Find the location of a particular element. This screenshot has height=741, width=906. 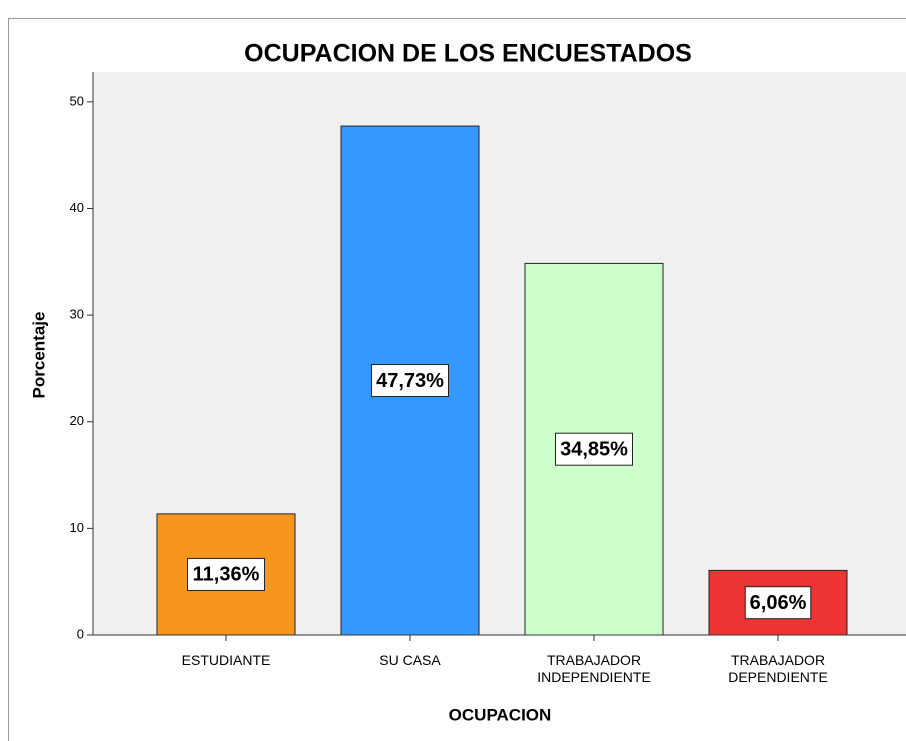

y-axis-title: Porcentaje is located at coordinates (38, 355).